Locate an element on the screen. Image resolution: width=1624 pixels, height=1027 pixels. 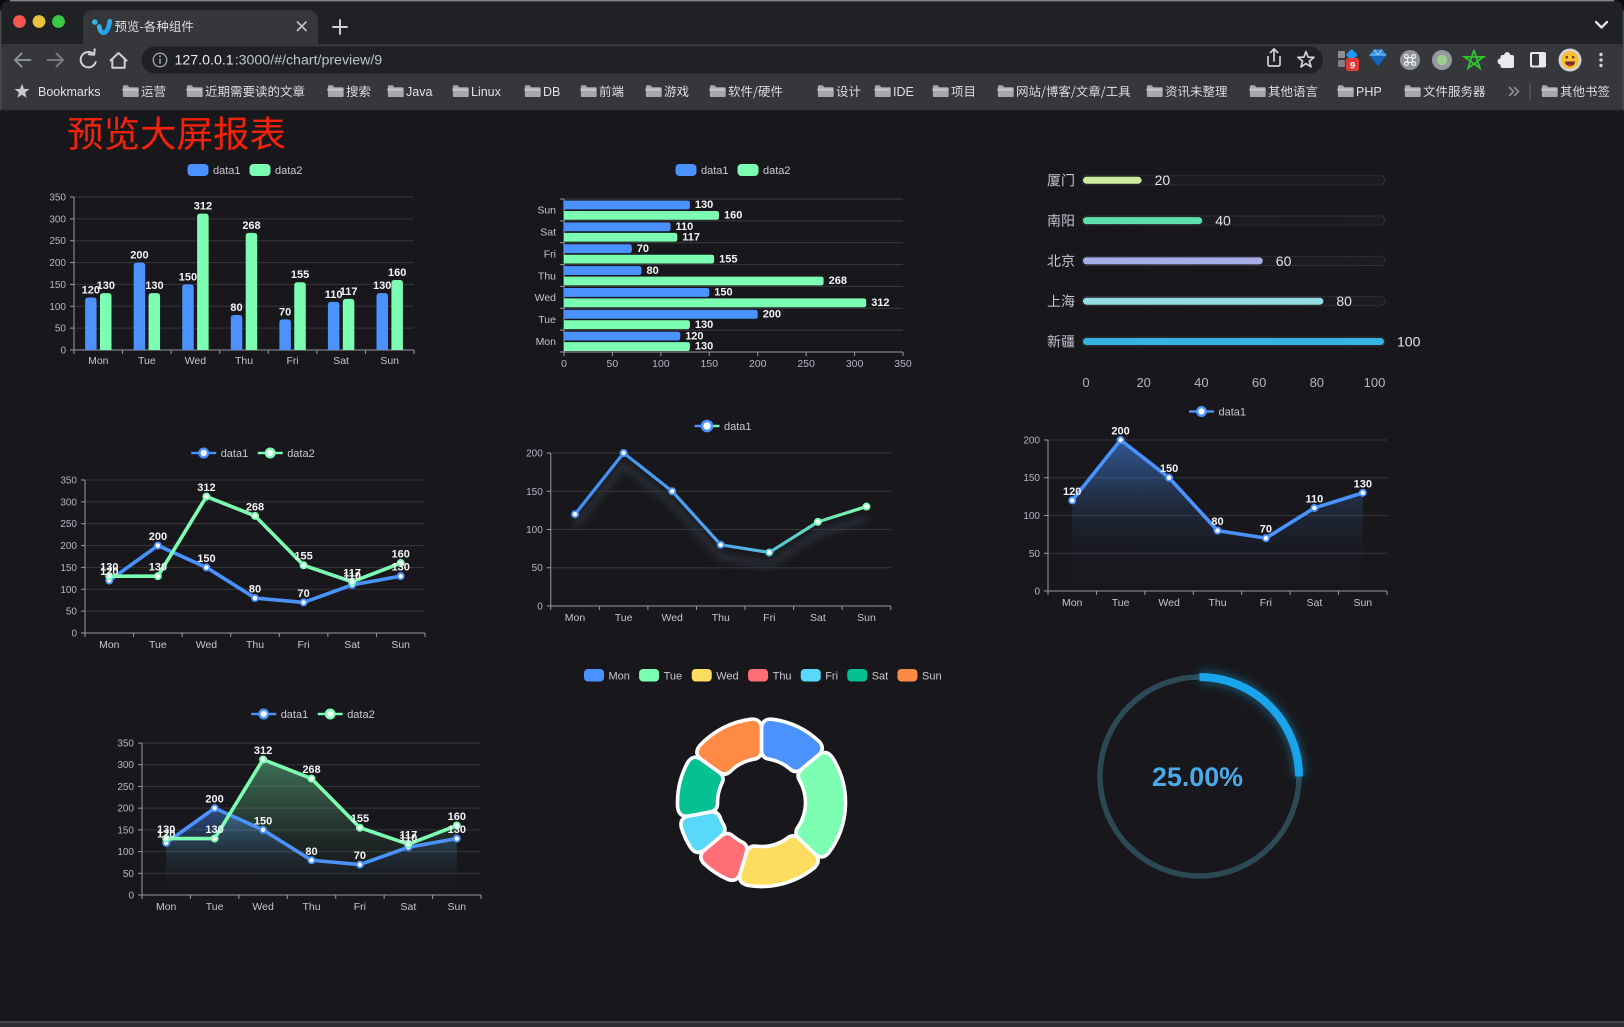
svg-text: data1 is located at coordinates (295, 715).